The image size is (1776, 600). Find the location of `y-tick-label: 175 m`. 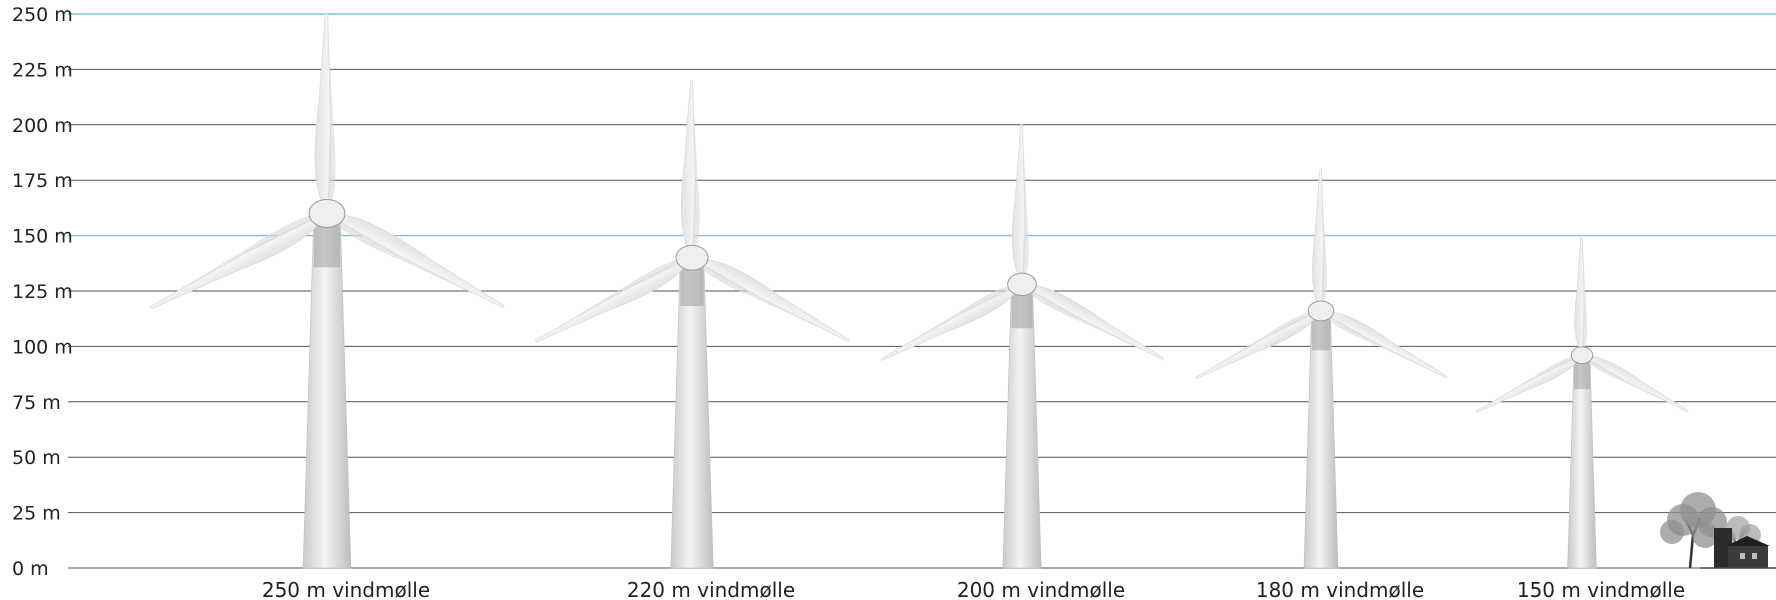

y-tick-label: 175 m is located at coordinates (42, 181).